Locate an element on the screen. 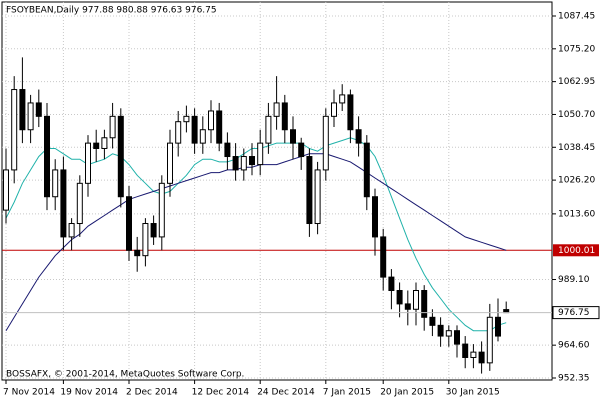 This screenshot has height=400, width=600. y-tick-label: 1038.45 is located at coordinates (576, 148).